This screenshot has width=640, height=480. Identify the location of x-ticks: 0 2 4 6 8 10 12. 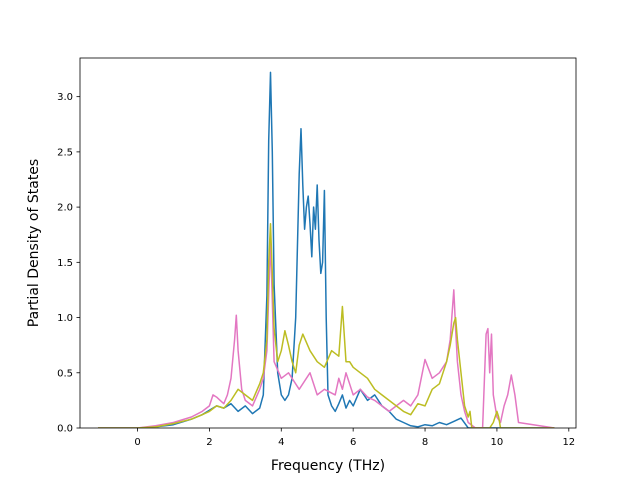
(354, 438).